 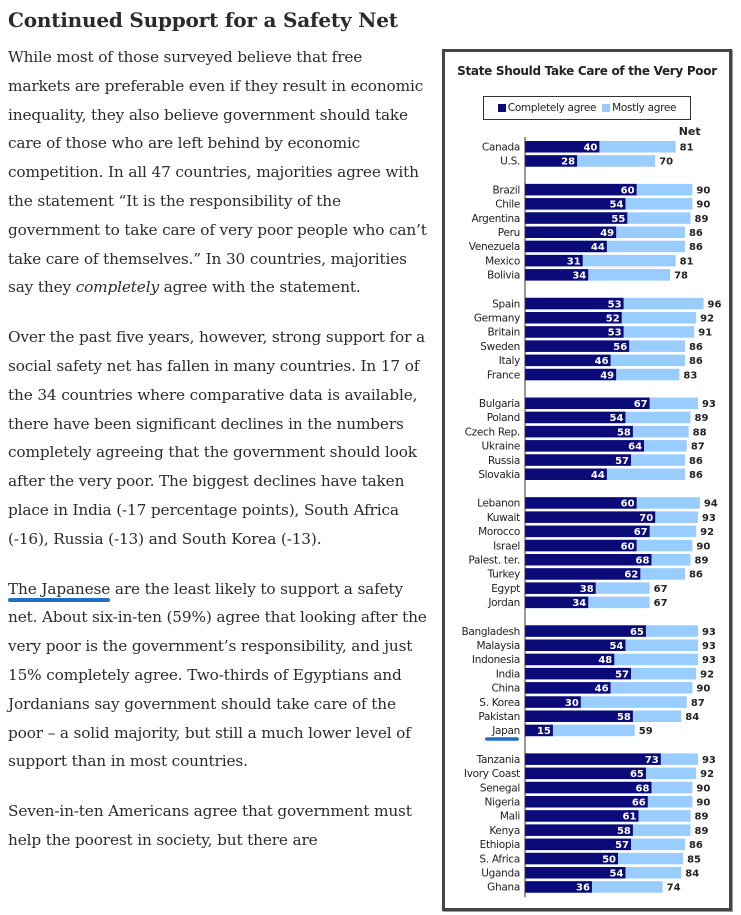 What do you see at coordinates (501, 447) in the screenshot?
I see `country-label: Ukraine` at bounding box center [501, 447].